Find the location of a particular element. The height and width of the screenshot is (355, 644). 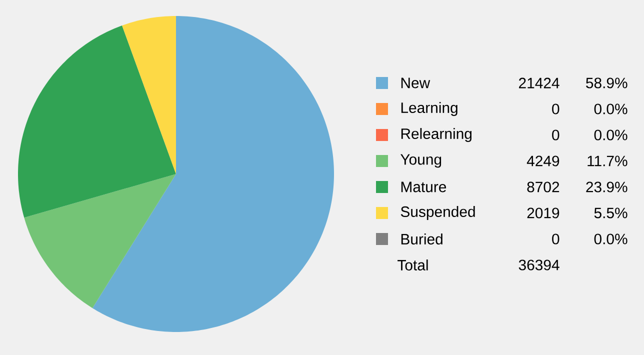

data-label: 21424 is located at coordinates (539, 83).